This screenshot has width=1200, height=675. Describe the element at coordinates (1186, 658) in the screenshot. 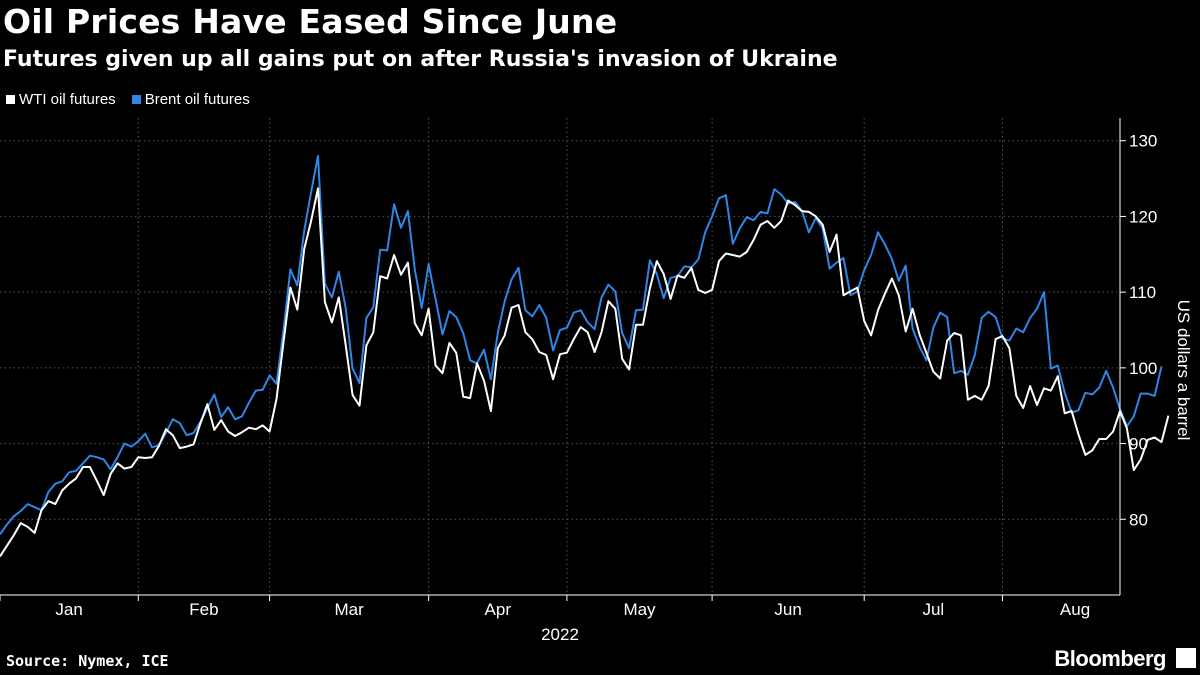

I see `bloomberg-terminal-icon` at that location.